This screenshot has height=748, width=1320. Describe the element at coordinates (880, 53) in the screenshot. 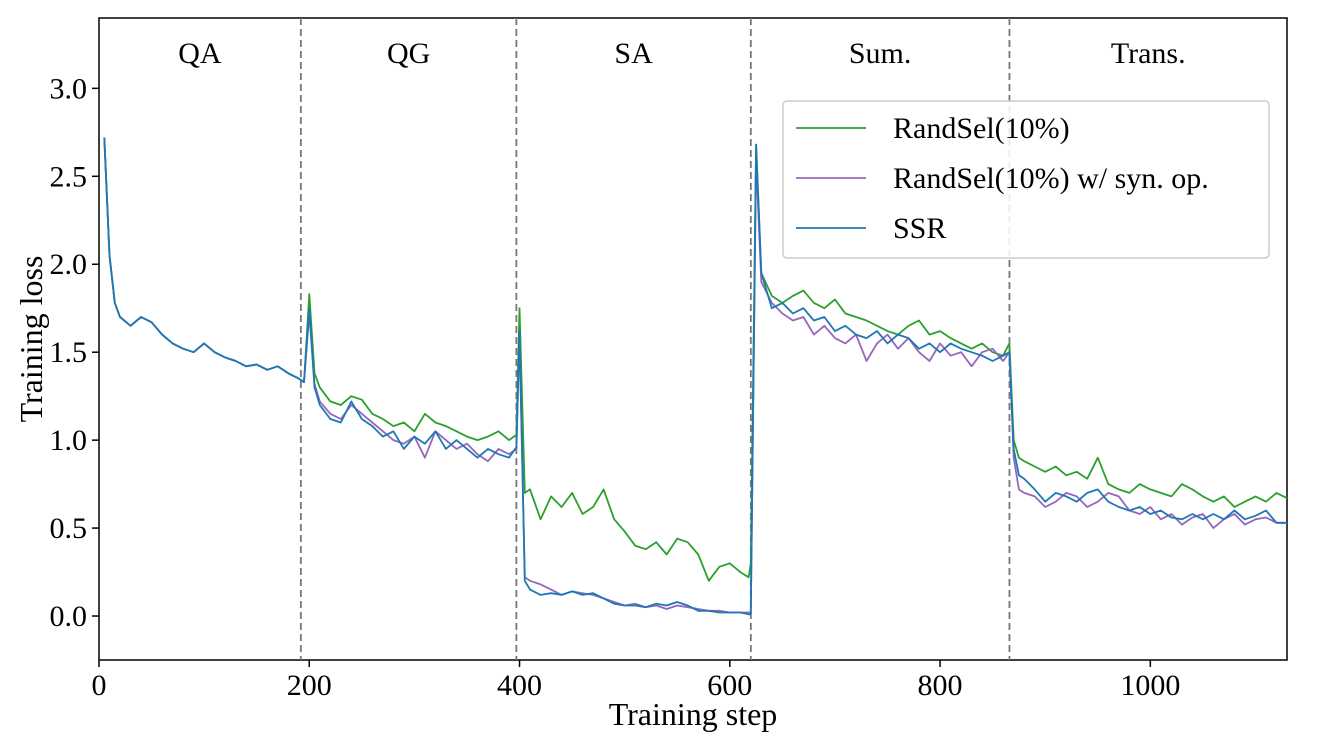

I see `section-label-3: Sum.` at that location.